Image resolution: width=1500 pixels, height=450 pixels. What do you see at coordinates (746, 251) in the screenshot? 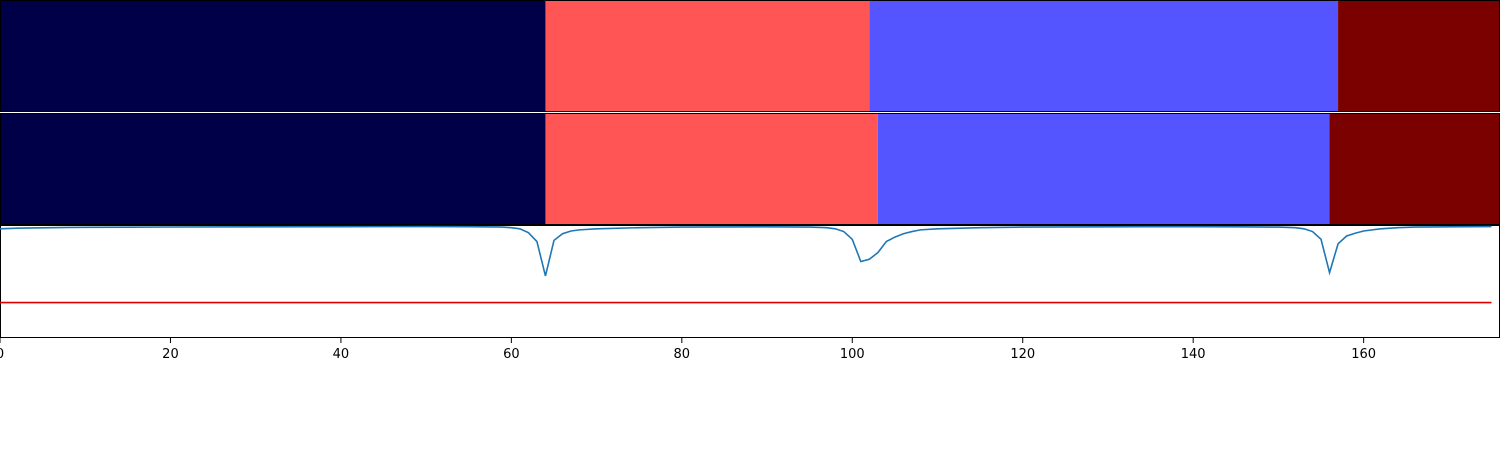
I see `line-series-blue` at bounding box center [746, 251].